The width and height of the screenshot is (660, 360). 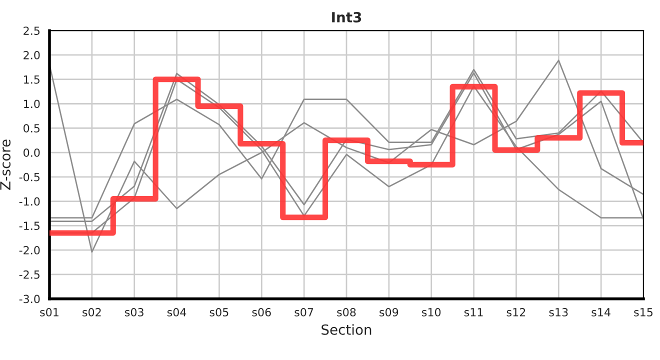 What do you see at coordinates (49, 312) in the screenshot?
I see `x-tick-label: s01` at bounding box center [49, 312].